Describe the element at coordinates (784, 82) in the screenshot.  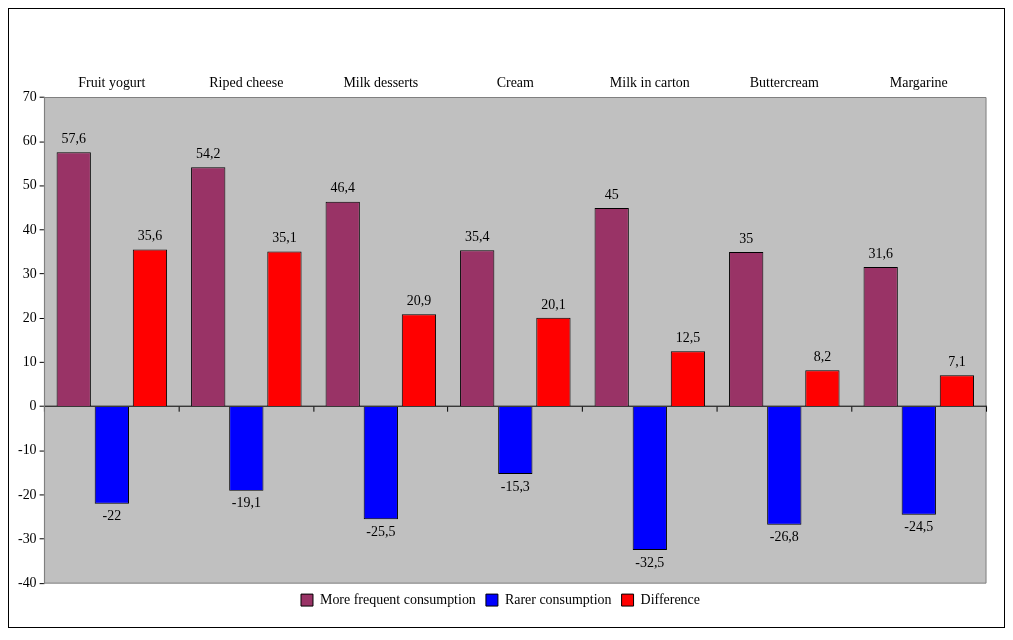
I see `x-tick-label: Buttercream` at that location.